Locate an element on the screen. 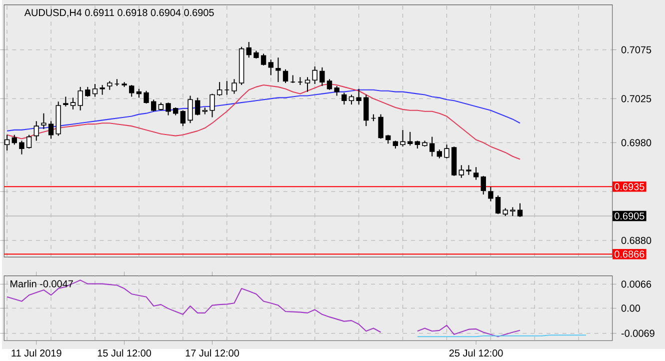 The image size is (665, 361). y-tick-label: -0.0069 is located at coordinates (637, 333).